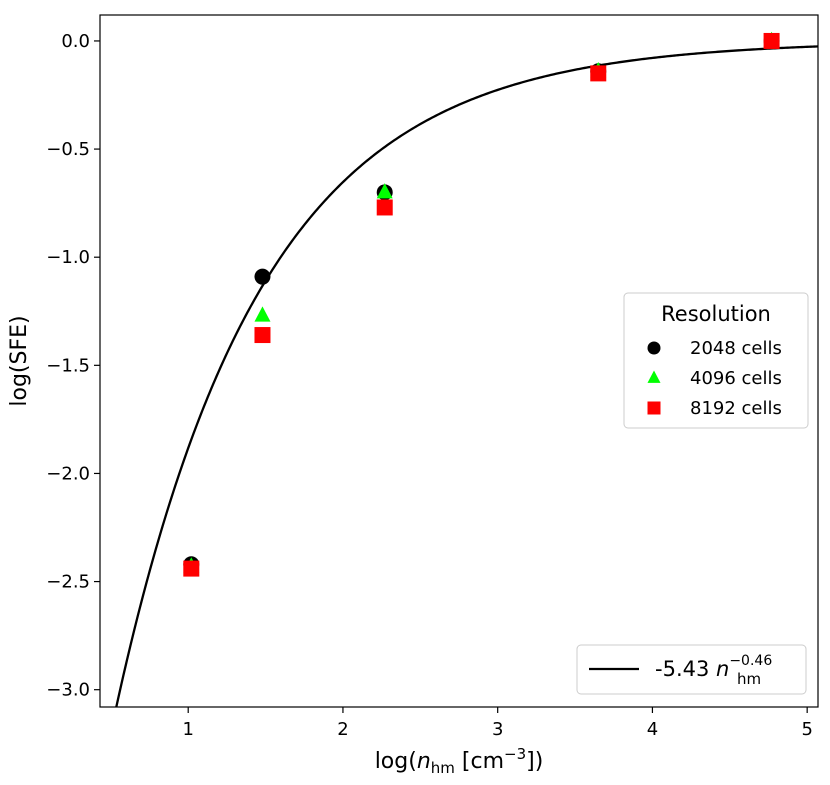 The width and height of the screenshot is (830, 785). What do you see at coordinates (75, 41) in the screenshot?
I see `y-tick-label: 0.0` at bounding box center [75, 41].